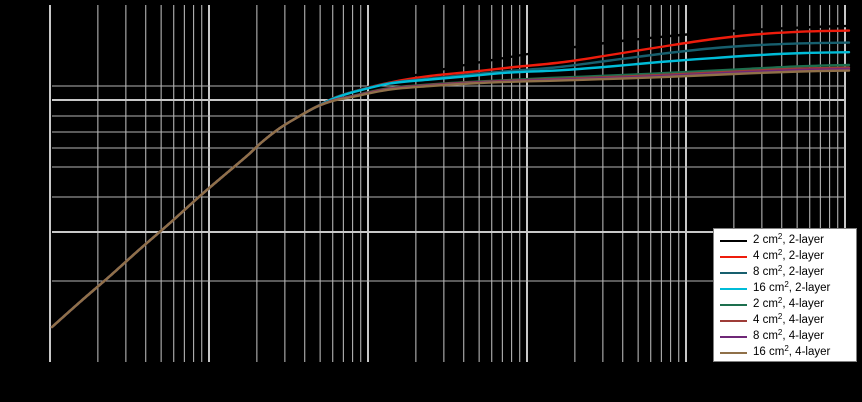 Image resolution: width=862 pixels, height=402 pixels. I want to click on legend-item: 2 cm2, 4-layer, so click(786, 305).